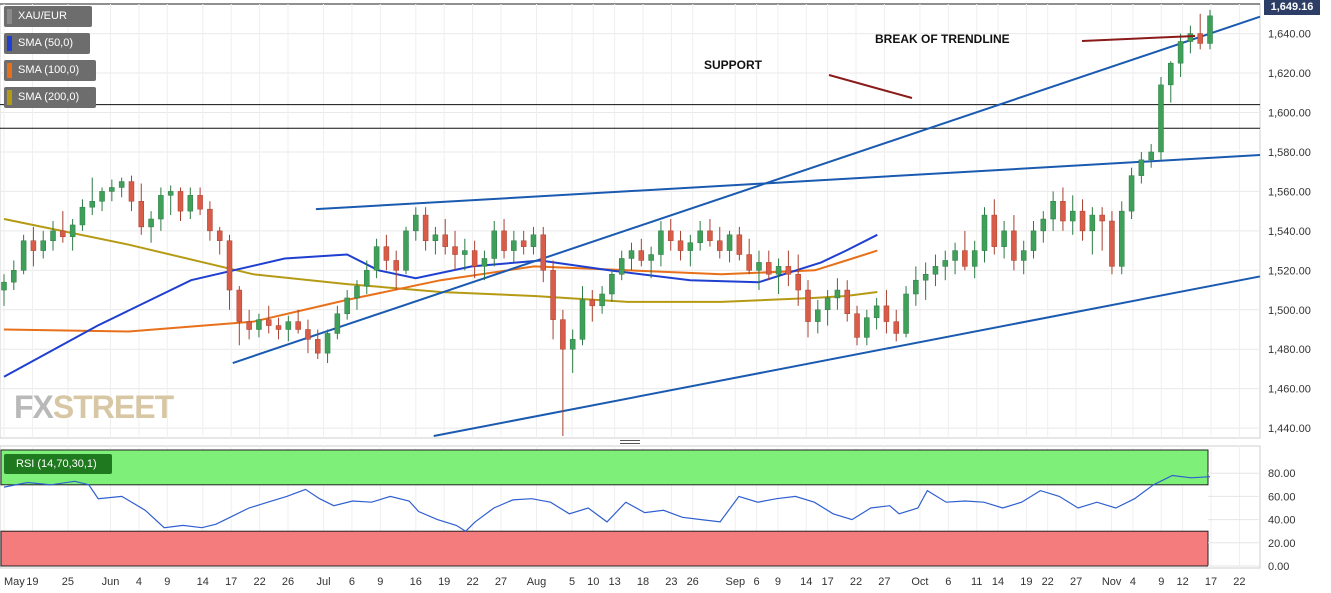 This screenshot has width=1331, height=593. What do you see at coordinates (604, 467) in the screenshot?
I see `rsi-overbought-zone` at bounding box center [604, 467].